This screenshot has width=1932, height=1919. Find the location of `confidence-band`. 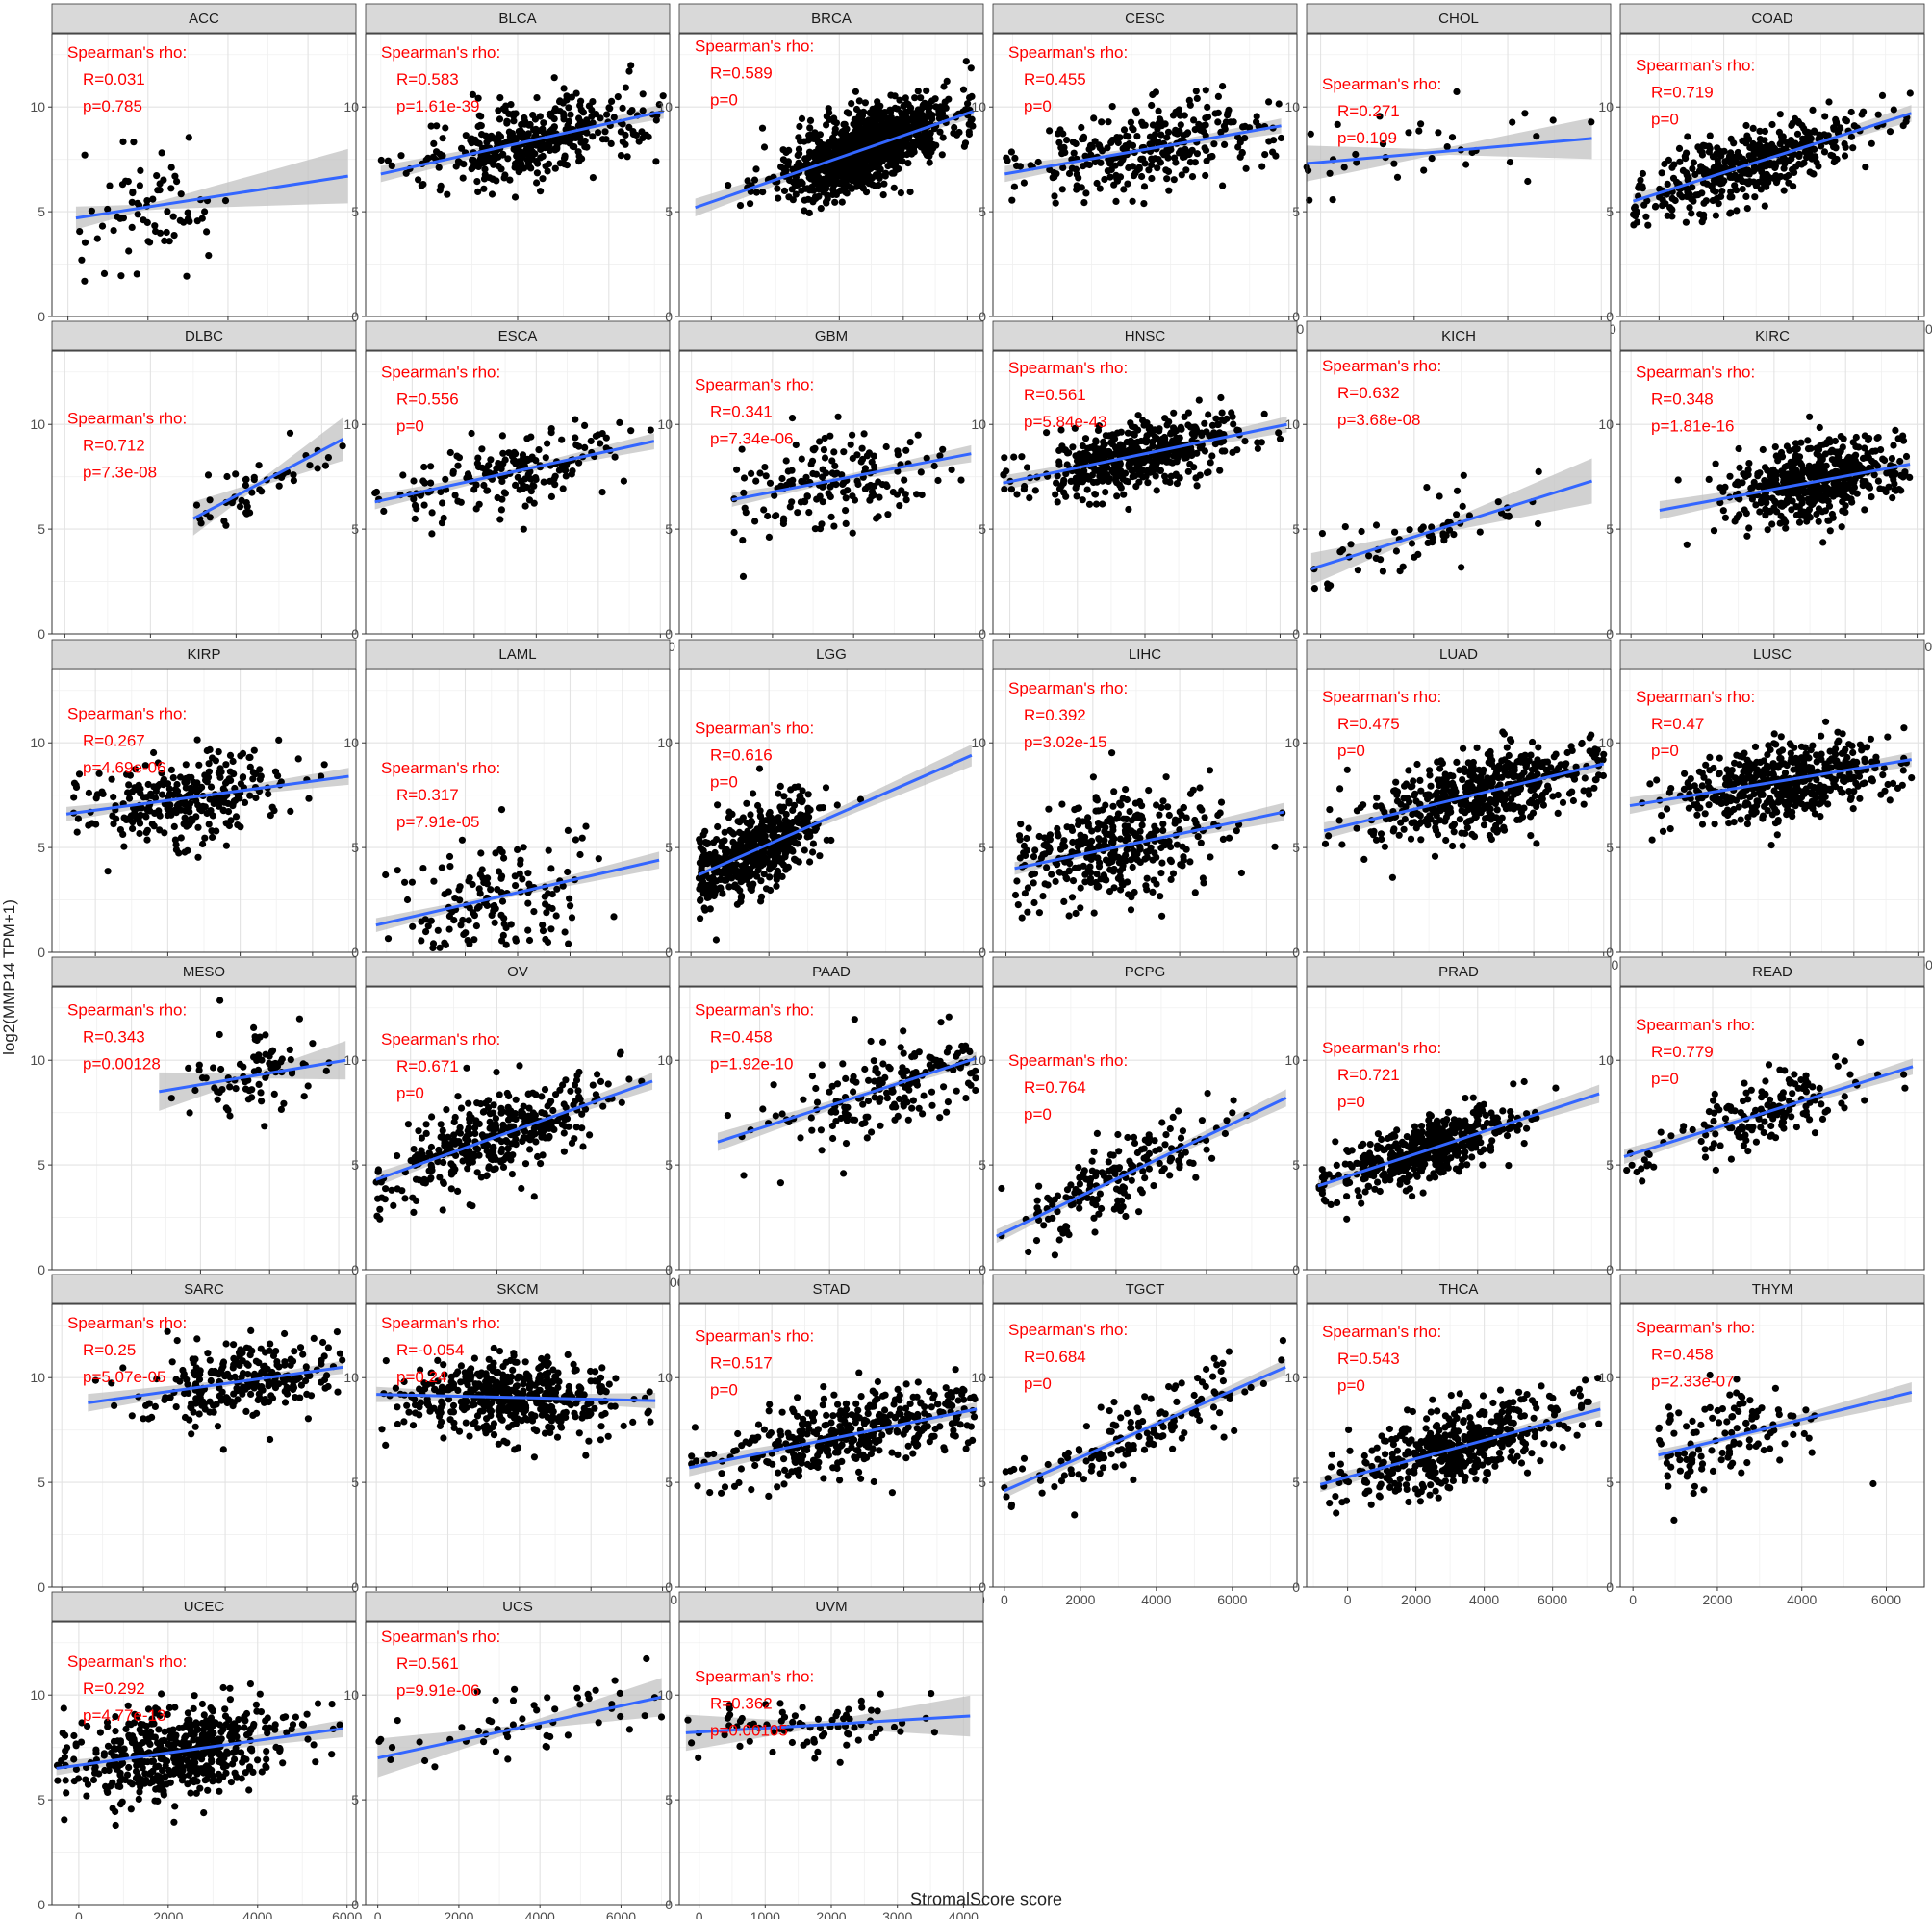

confidence-band is located at coordinates (211, 189).